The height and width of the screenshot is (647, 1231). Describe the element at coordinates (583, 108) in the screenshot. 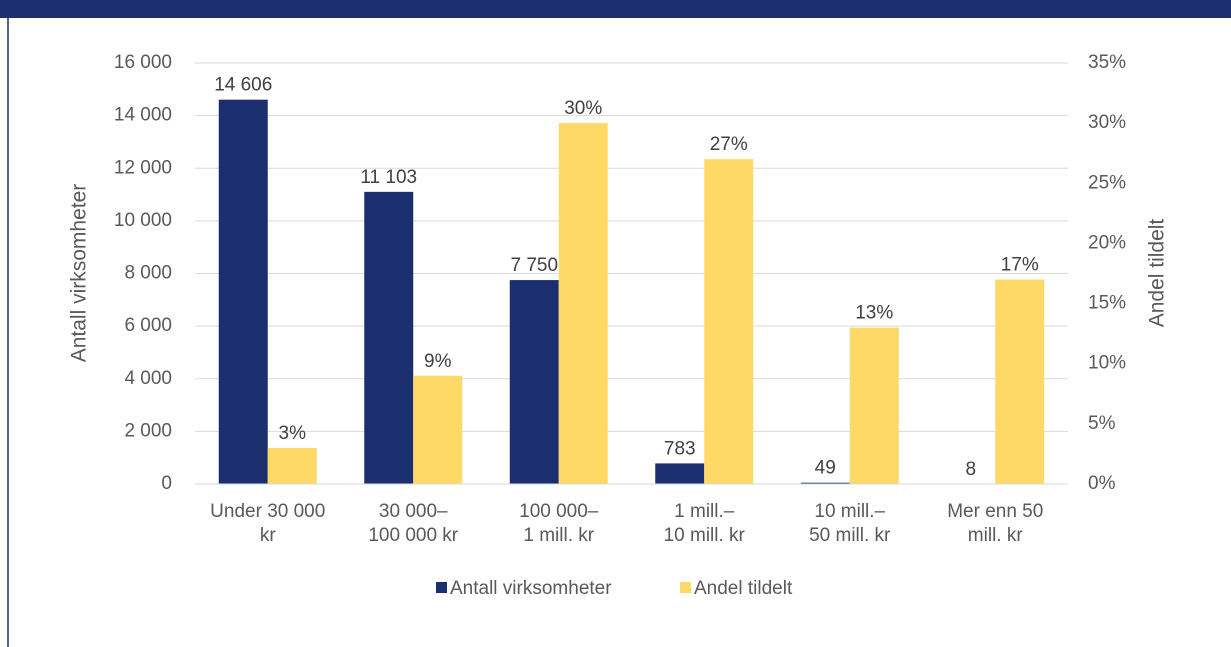

I see `data-label: 30%` at that location.